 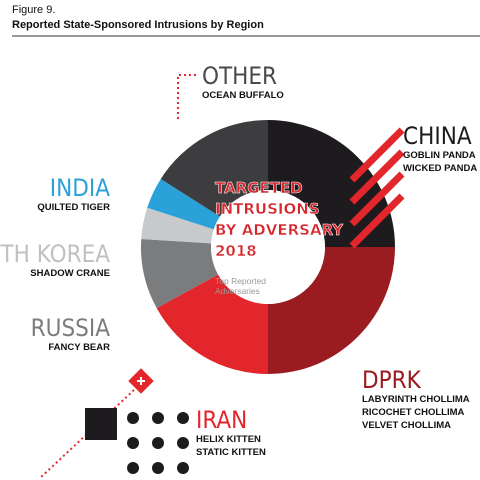 I want to click on region-label: OTHER, so click(x=239, y=76).